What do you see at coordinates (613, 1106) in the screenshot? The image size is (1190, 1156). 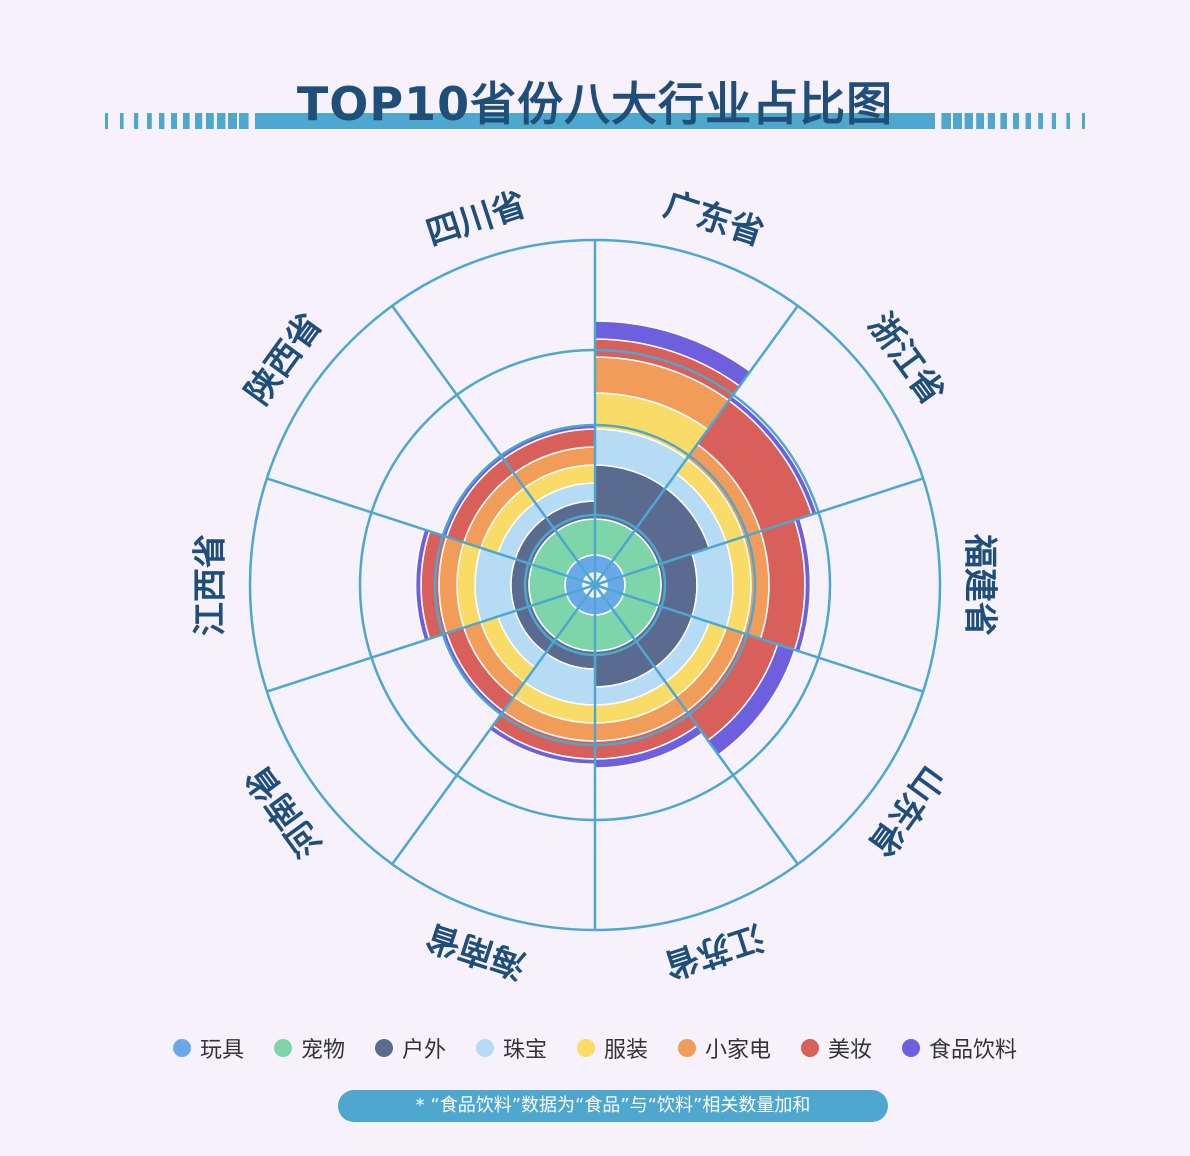 I see `footnote: * “食品饮料”数据为“食品”与“饮料”相关数量加和` at bounding box center [613, 1106].